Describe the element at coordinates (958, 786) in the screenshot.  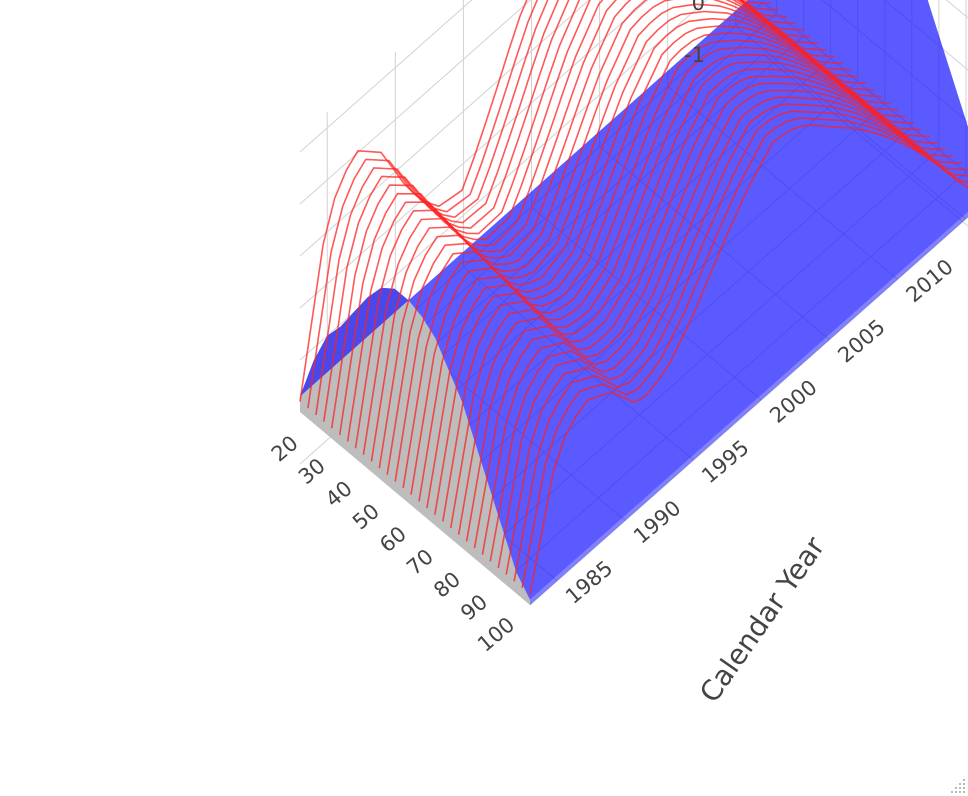
I see `resize-grip-icon` at that location.